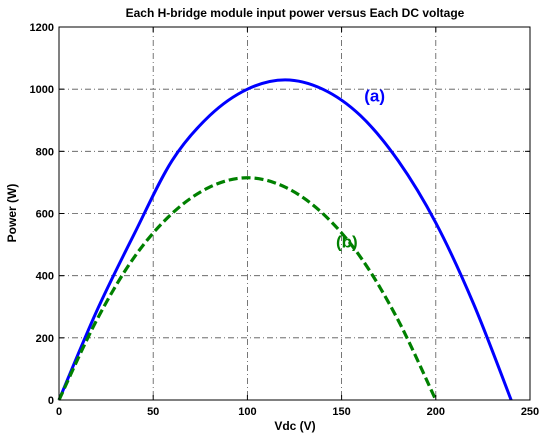 Image resolution: width=550 pixels, height=441 pixels. Describe the element at coordinates (436, 412) in the screenshot. I see `x-tick-label: 200` at that location.